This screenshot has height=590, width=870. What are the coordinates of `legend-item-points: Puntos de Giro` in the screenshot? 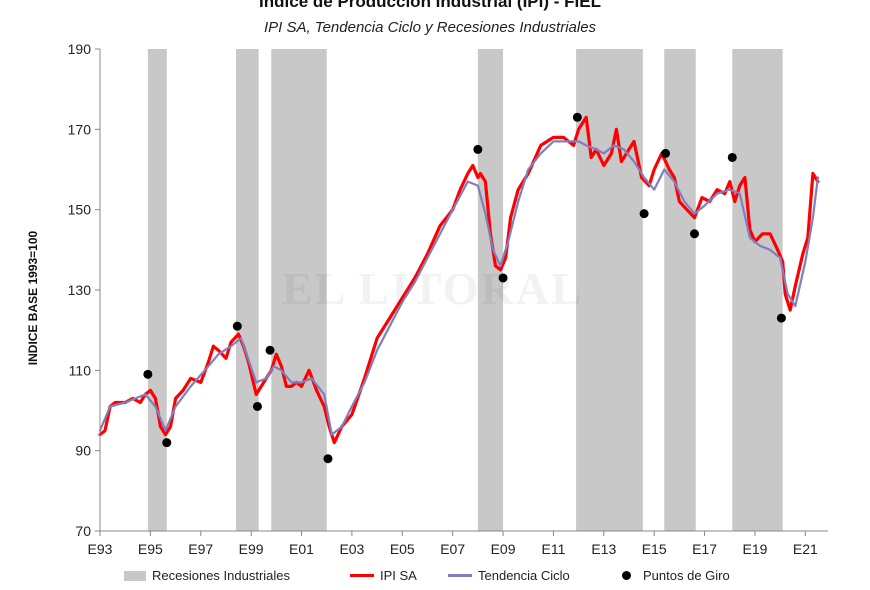 It's located at (673, 575).